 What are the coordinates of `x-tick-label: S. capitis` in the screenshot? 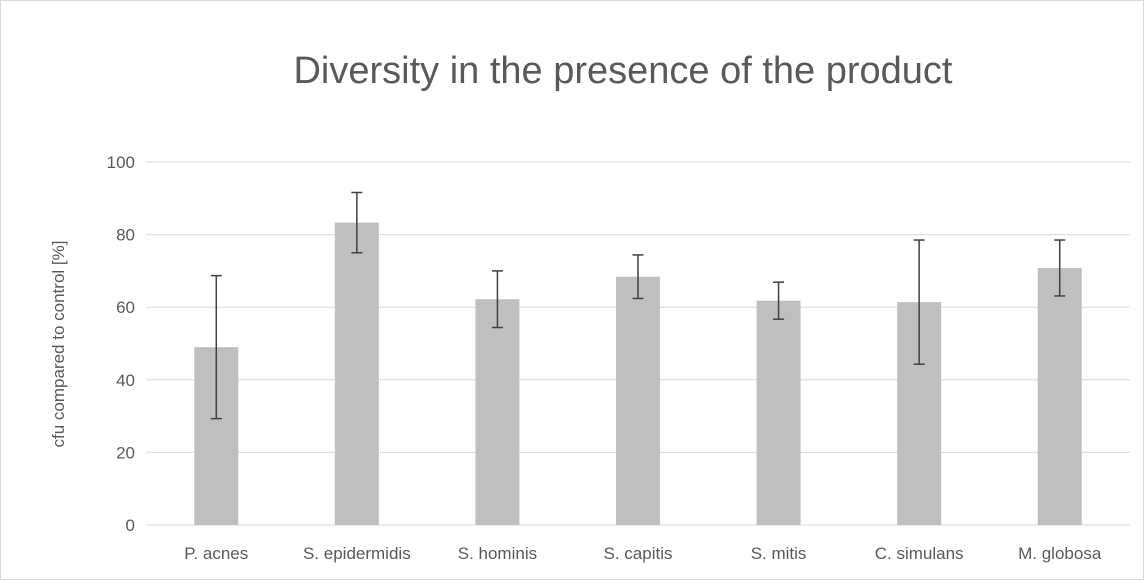 It's located at (638, 553).